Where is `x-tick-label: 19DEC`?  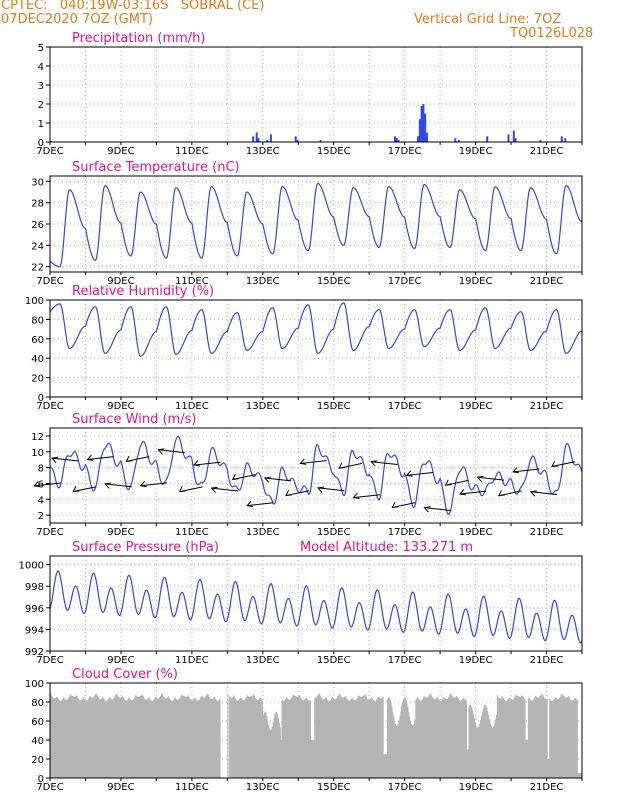
x-tick-label: 19DEC is located at coordinates (476, 787).